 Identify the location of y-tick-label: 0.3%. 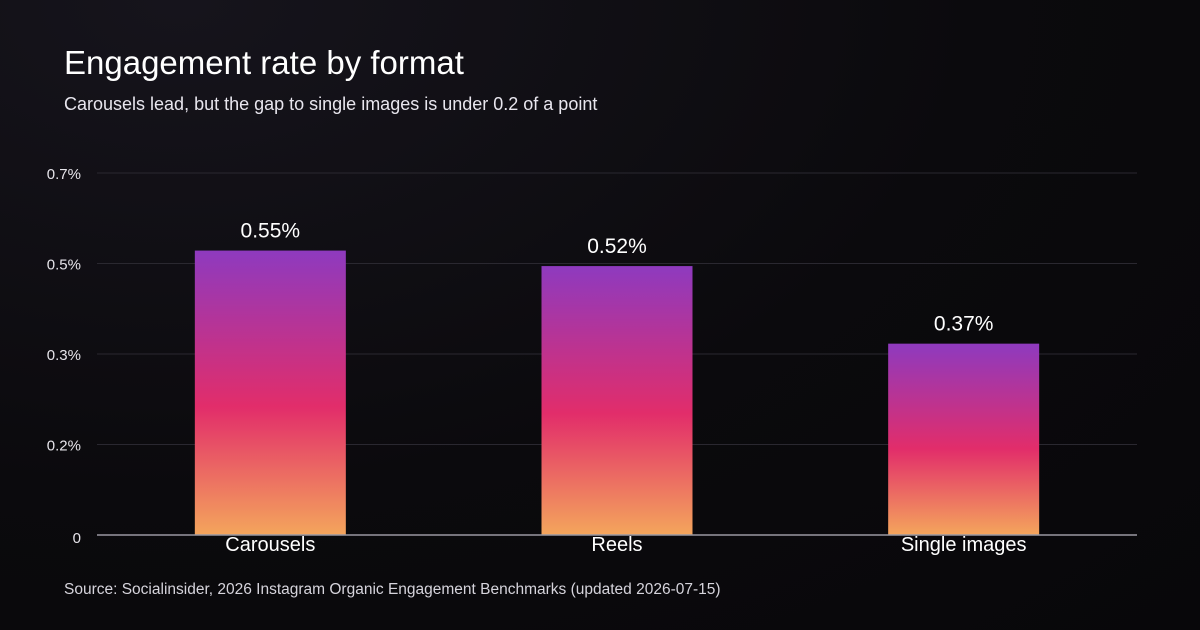
(64, 355).